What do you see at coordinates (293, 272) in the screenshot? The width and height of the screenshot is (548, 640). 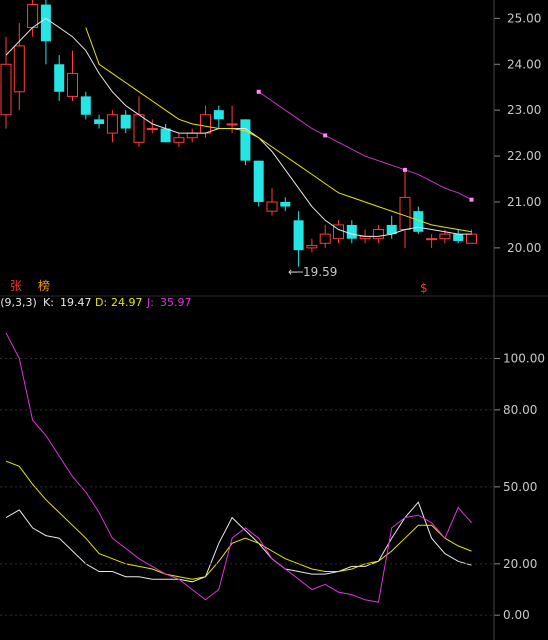 I see `low-marker-arrow: ←` at bounding box center [293, 272].